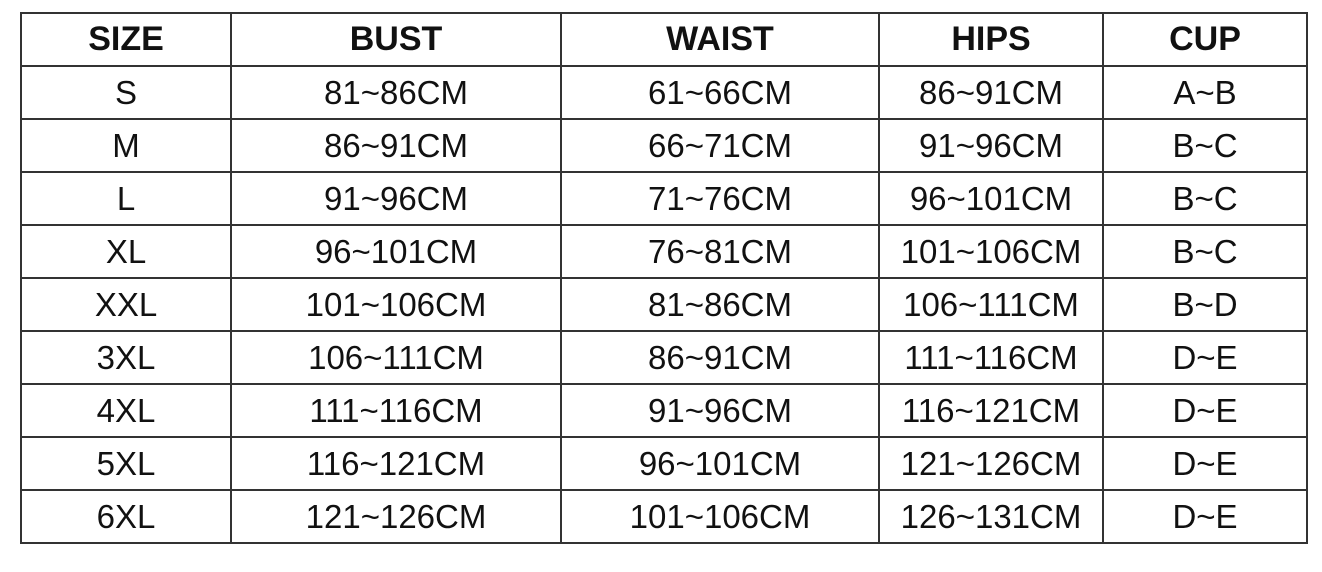 This screenshot has height=572, width=1322. I want to click on cell-cup: A~B, so click(1205, 92).